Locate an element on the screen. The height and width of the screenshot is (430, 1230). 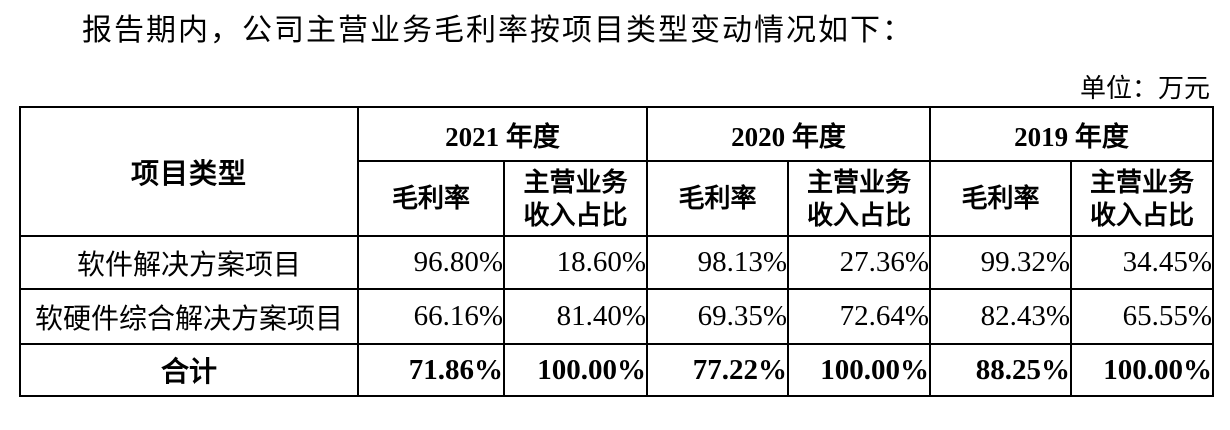
column-header-year-2021: 2021 年度 is located at coordinates (502, 134).